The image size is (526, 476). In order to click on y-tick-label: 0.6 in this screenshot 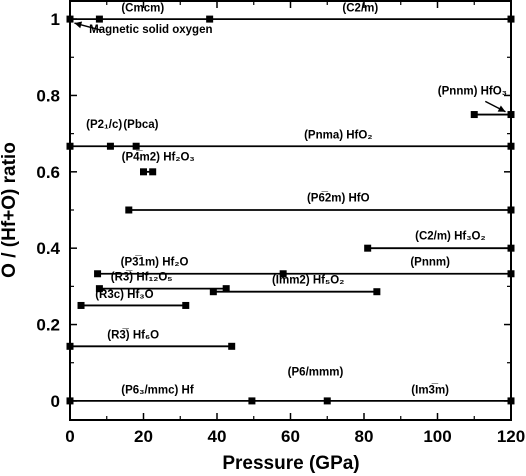, I will do `click(48, 172)`.